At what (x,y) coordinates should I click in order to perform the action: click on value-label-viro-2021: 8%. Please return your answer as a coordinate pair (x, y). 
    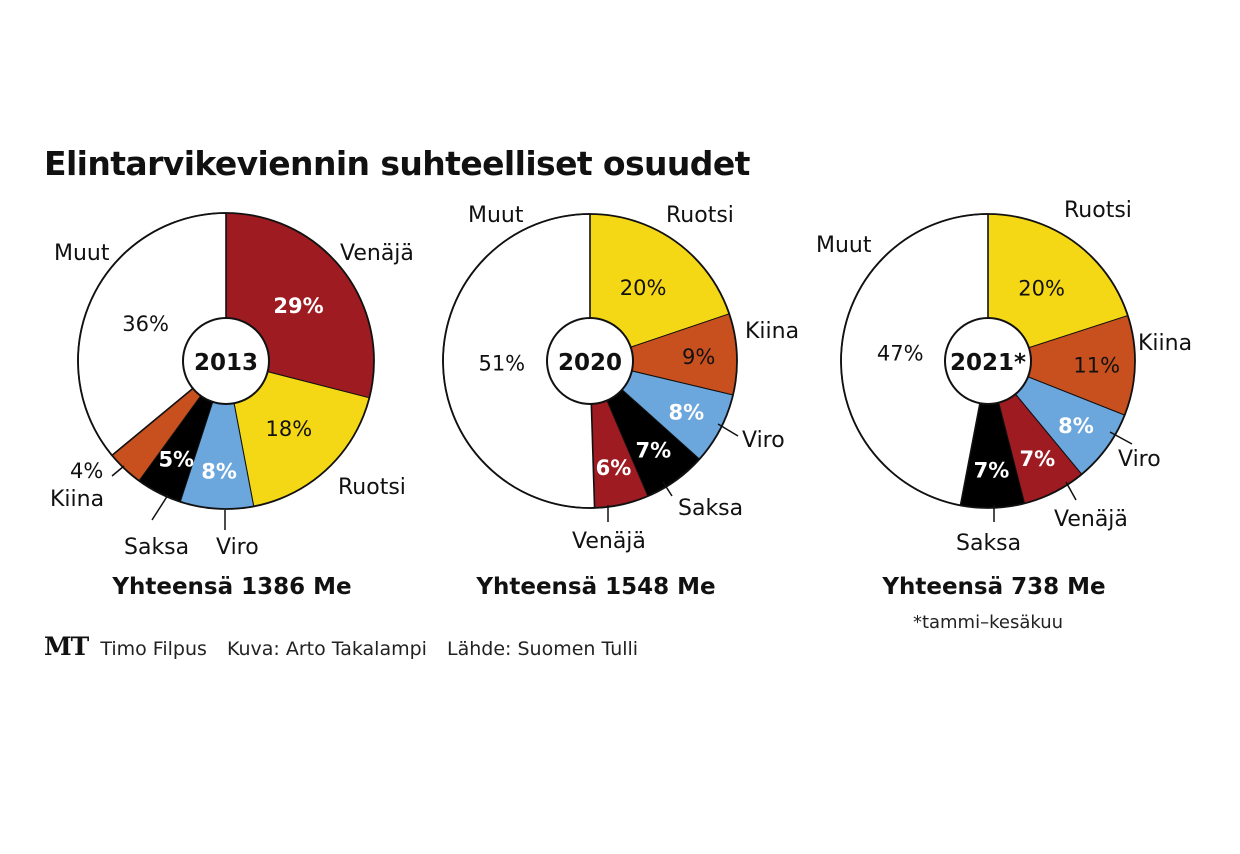
    Looking at the image, I should click on (1076, 426).